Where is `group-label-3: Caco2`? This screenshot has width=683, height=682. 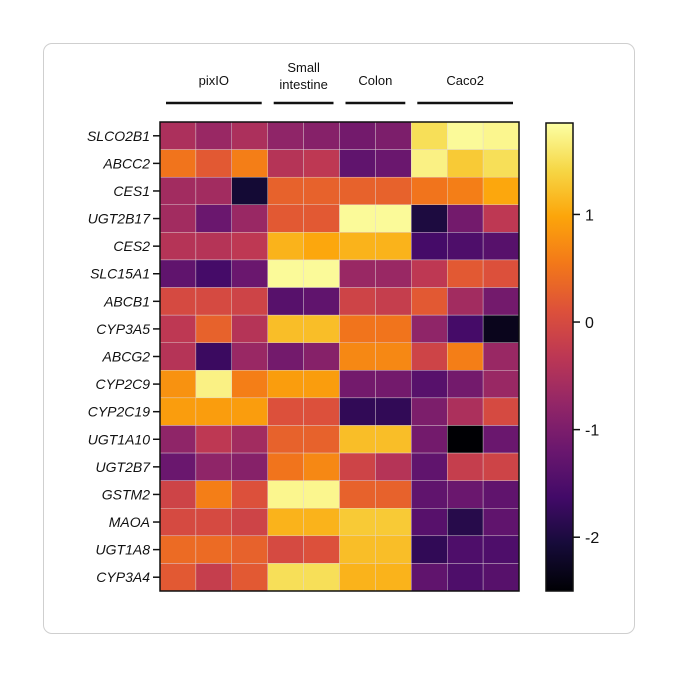
group-label-3: Caco2 is located at coordinates (465, 80).